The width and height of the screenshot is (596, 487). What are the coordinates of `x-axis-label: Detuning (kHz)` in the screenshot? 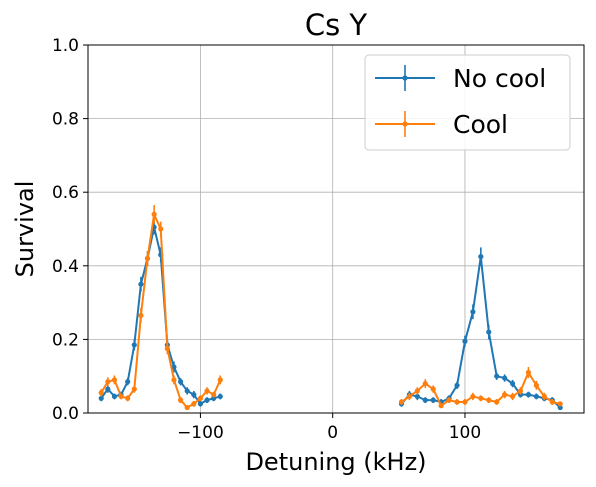 It's located at (335, 462).